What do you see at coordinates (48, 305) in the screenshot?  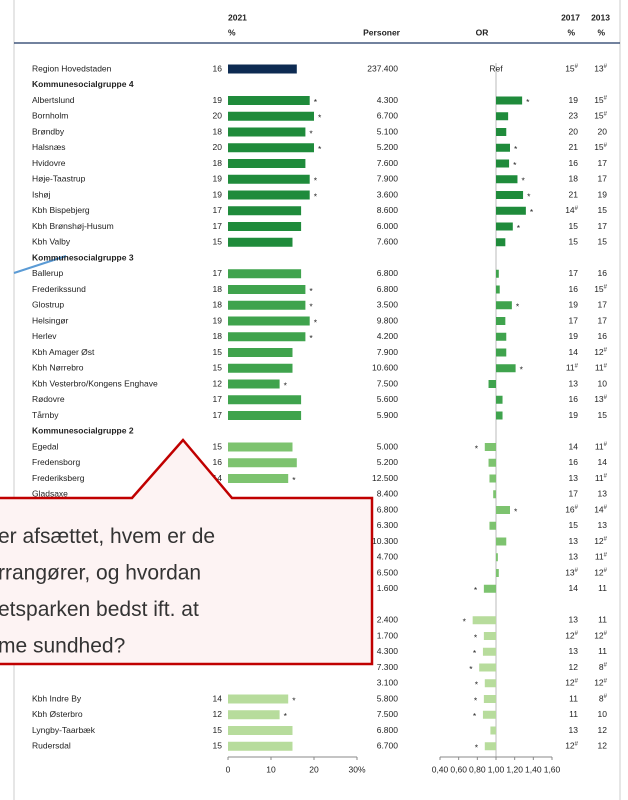 I see `row-label: Glostrup` at bounding box center [48, 305].